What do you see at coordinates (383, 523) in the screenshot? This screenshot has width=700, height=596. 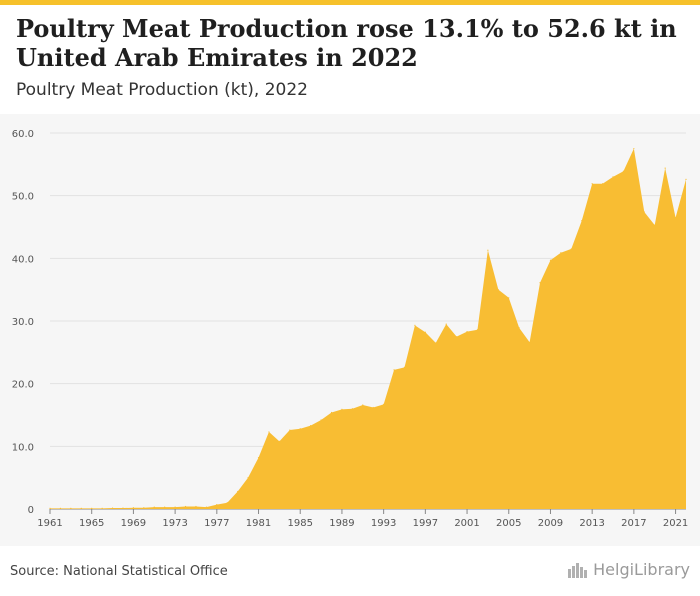 I see `x-tick-label: 1993` at bounding box center [383, 523].